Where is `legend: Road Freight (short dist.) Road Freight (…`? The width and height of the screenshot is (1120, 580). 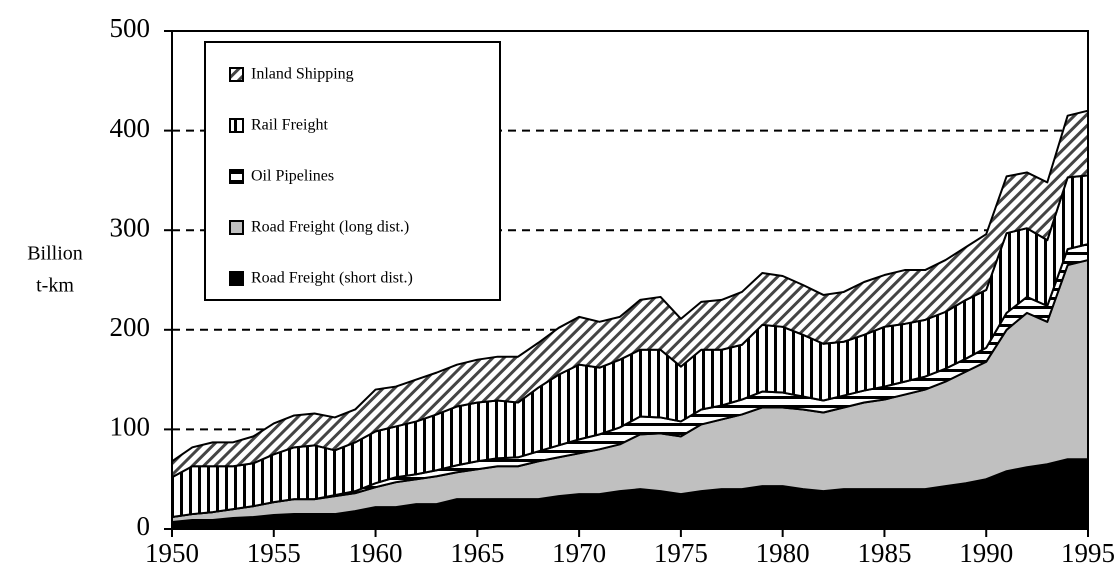 legend: Road Freight (short dist.) Road Freight (… is located at coordinates (352, 171).